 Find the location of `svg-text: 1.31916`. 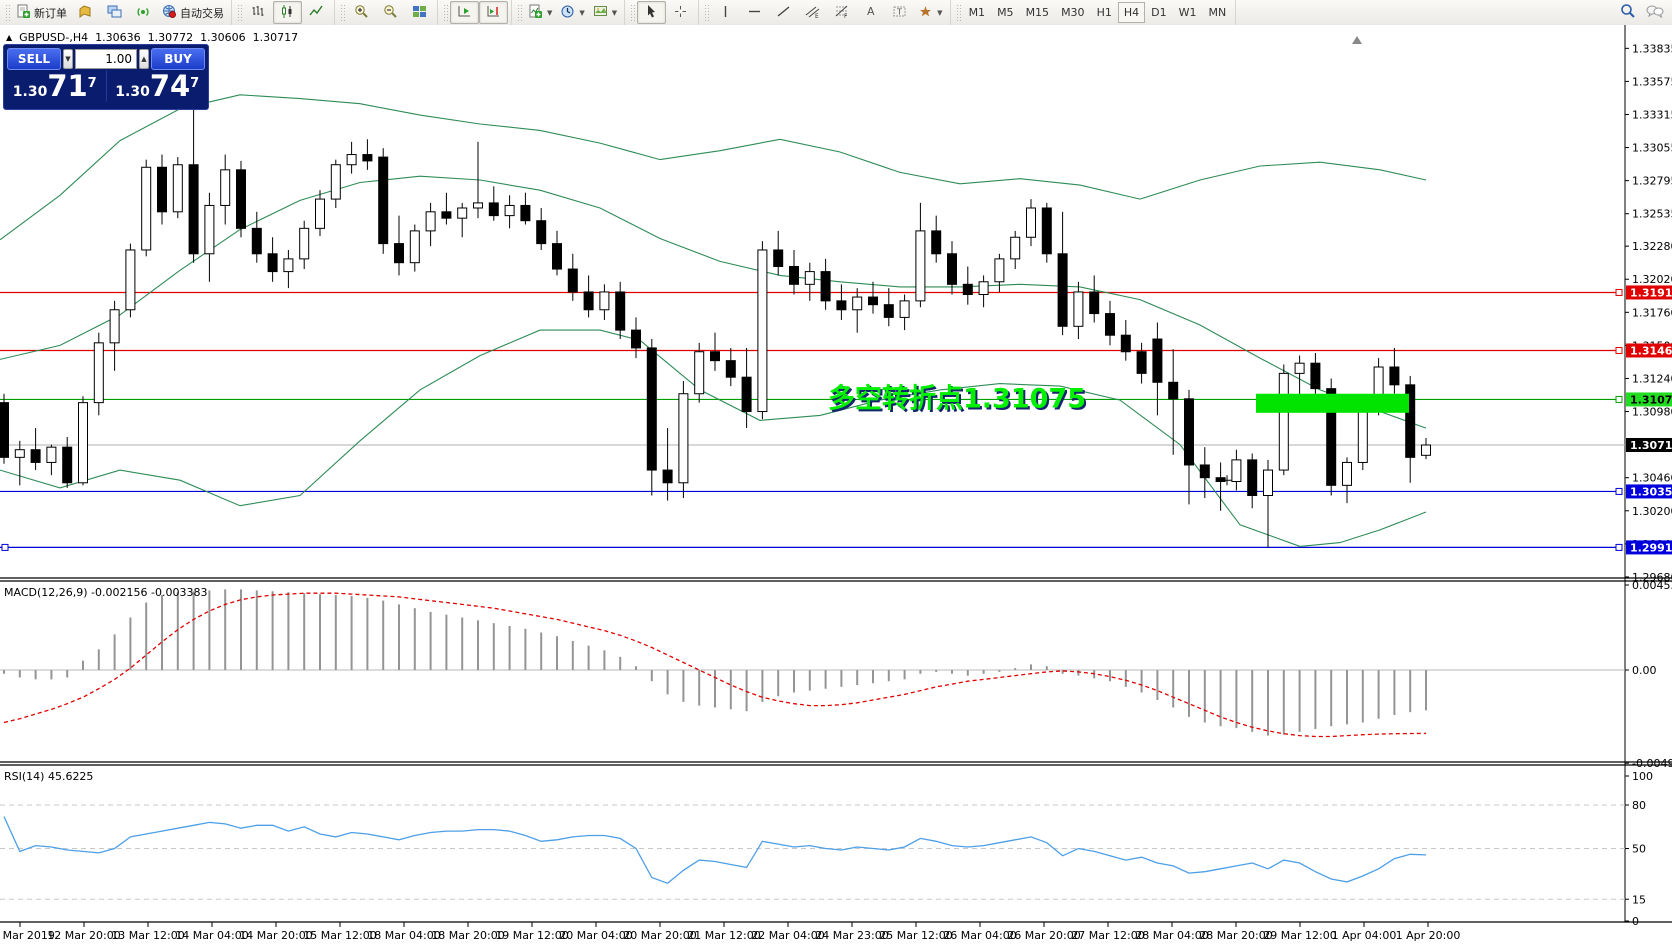

svg-text: 1.31916 is located at coordinates (1651, 292).